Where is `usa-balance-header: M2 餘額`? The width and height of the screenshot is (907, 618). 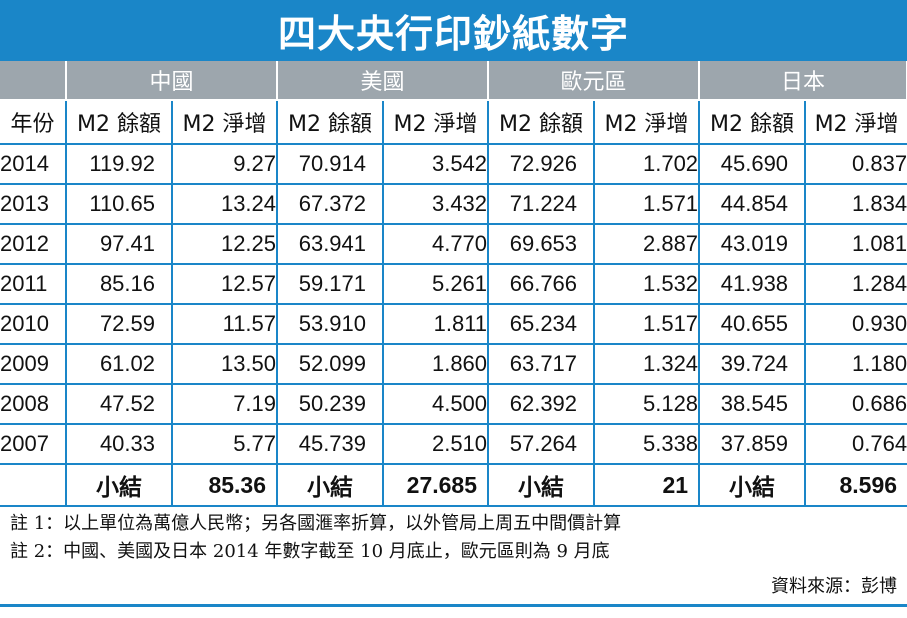
usa-balance-header: M2 餘額 is located at coordinates (331, 122).